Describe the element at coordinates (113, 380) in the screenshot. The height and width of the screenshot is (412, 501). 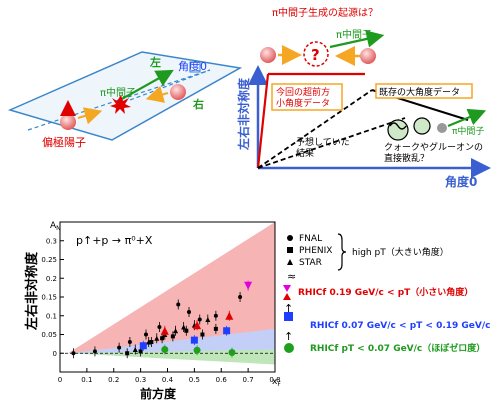
I see `x-tick-label: 0.2` at that location.